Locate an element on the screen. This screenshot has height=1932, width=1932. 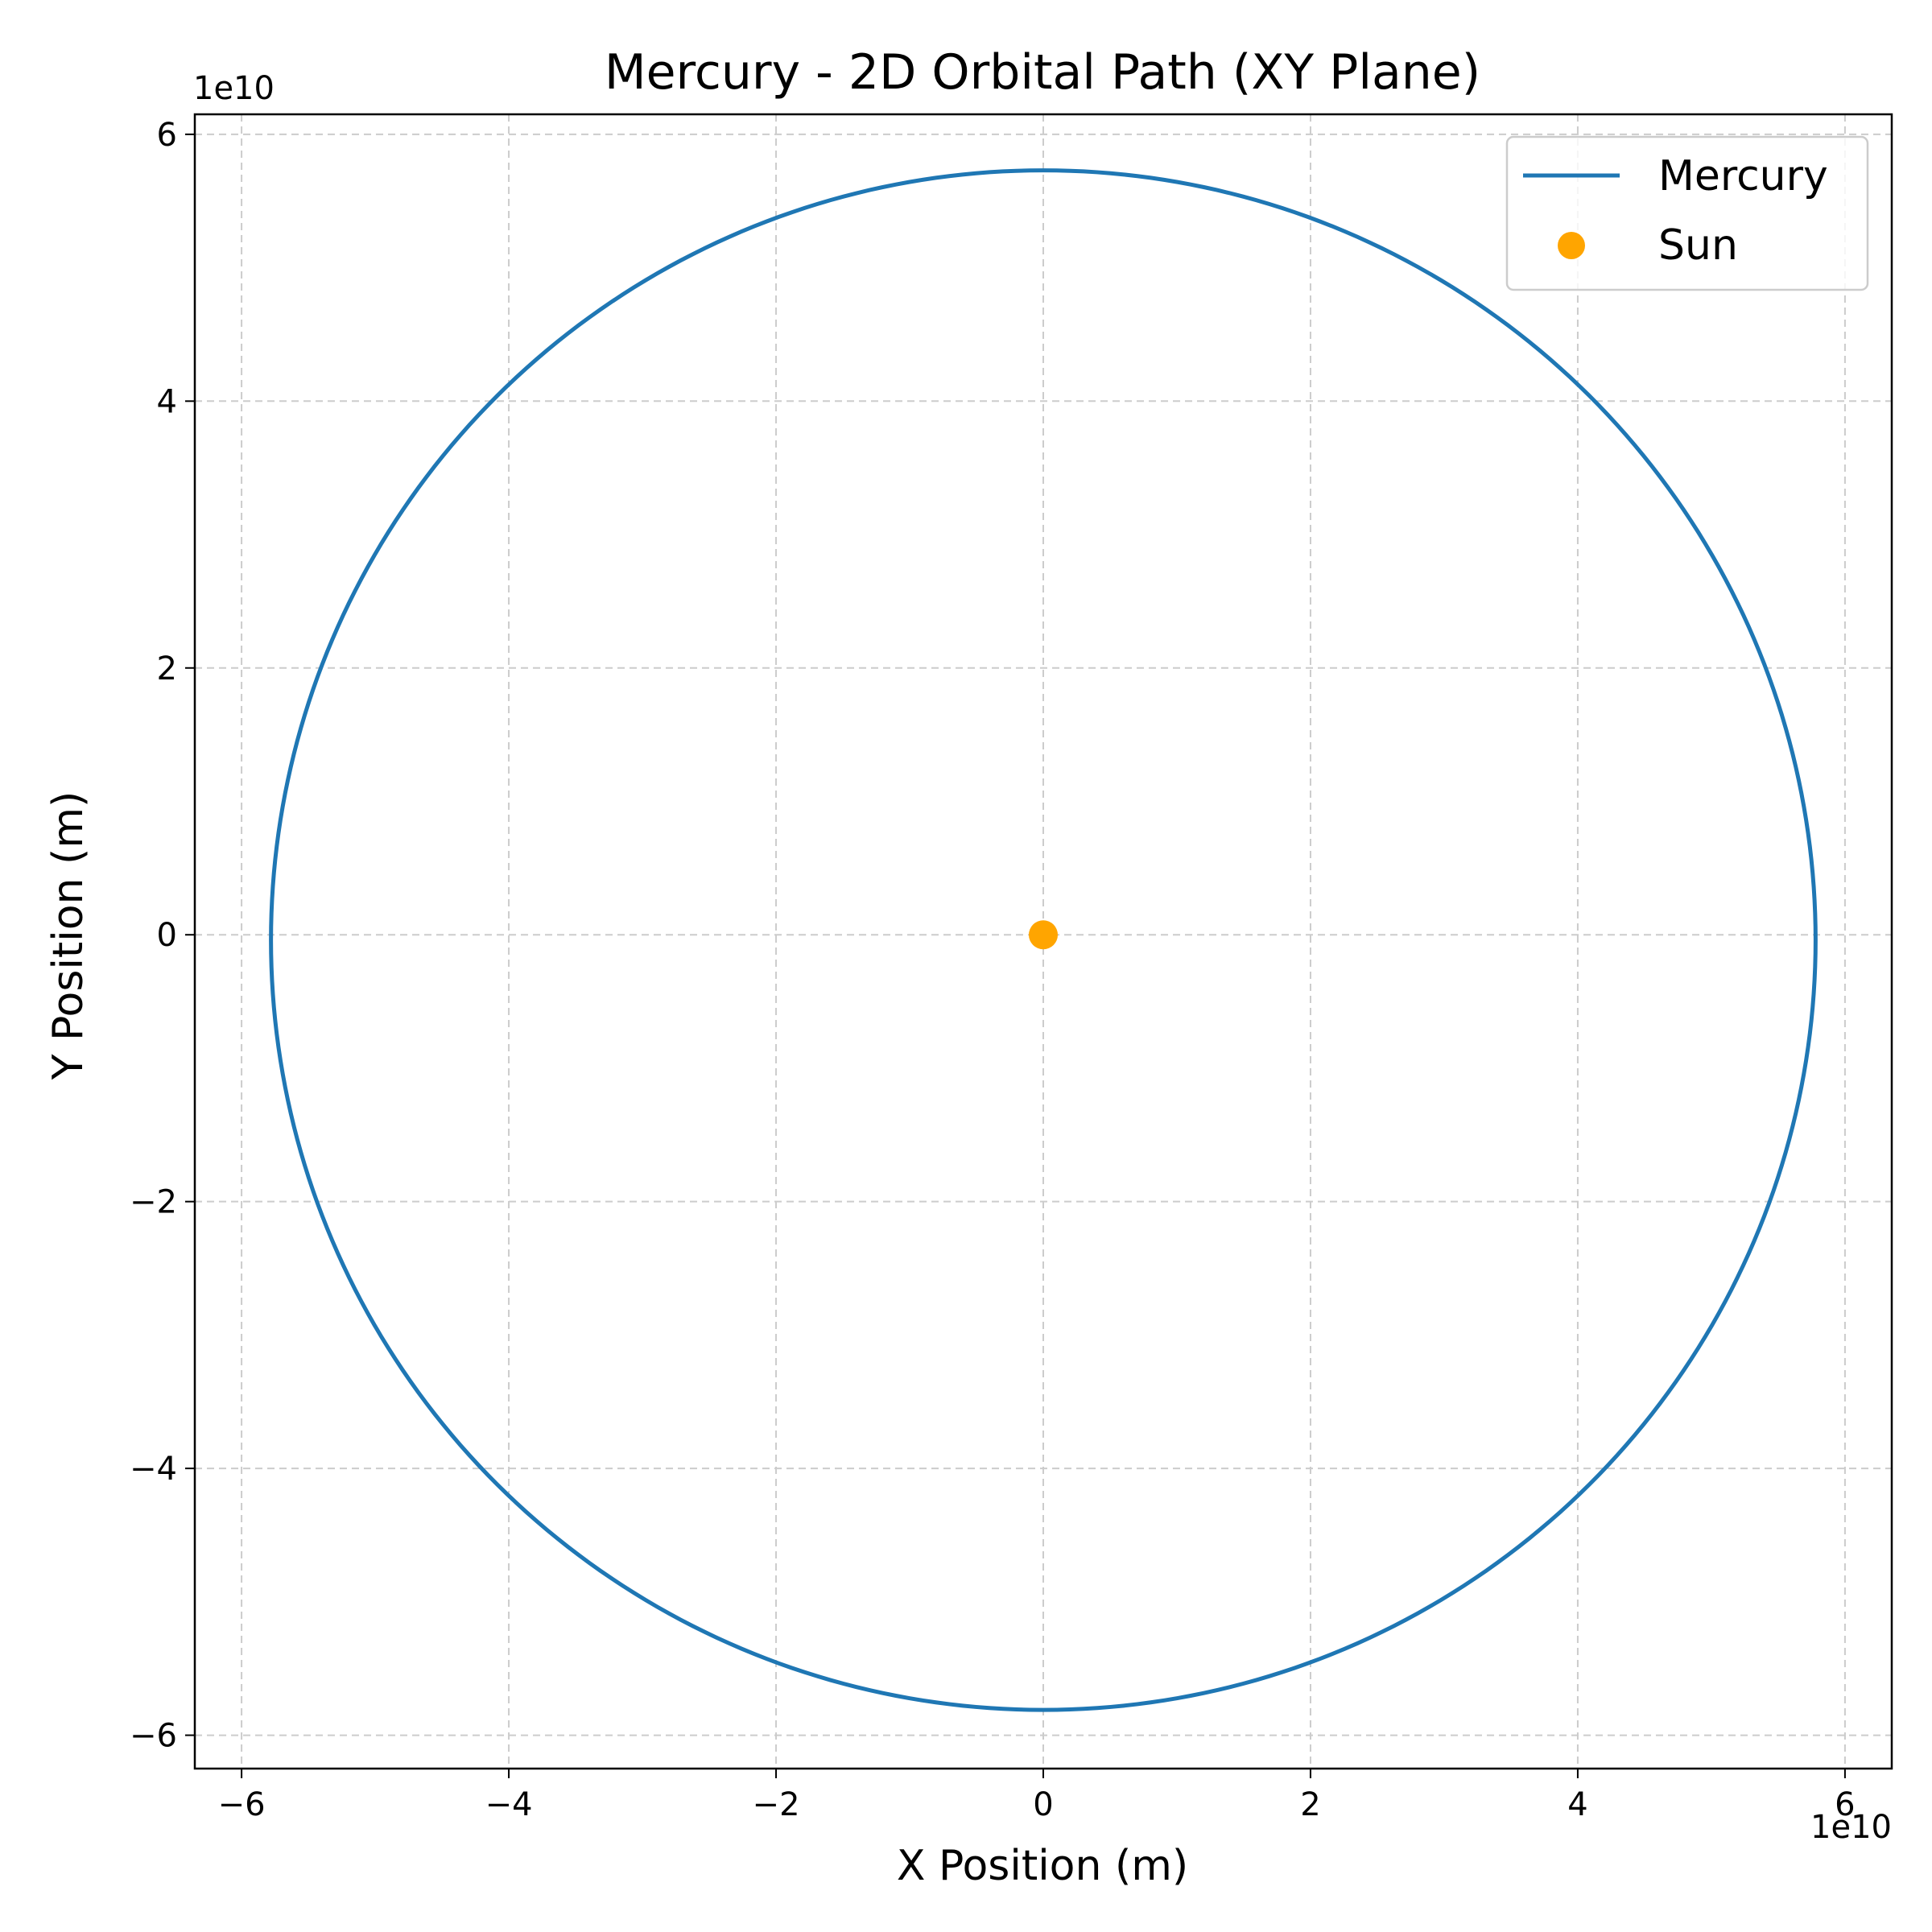
x-axis-label: X Position (m) is located at coordinates (1042, 1866).